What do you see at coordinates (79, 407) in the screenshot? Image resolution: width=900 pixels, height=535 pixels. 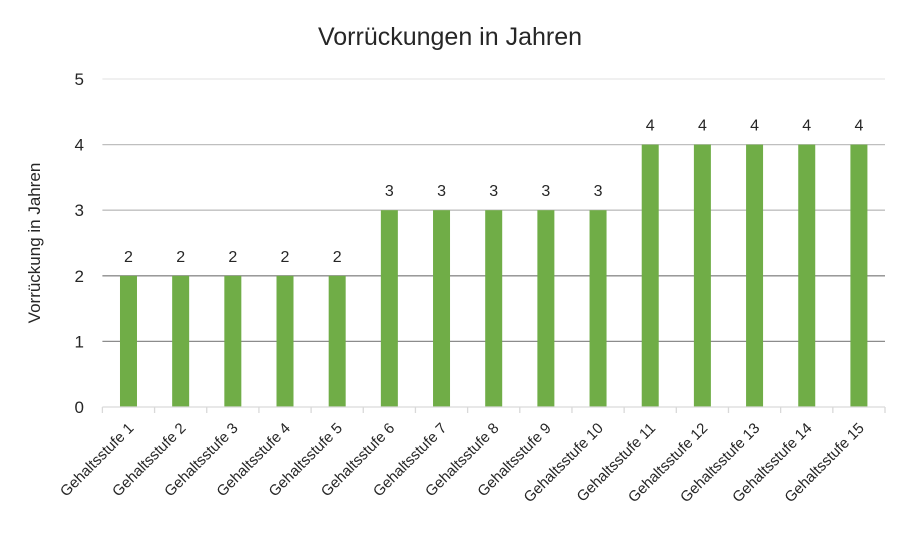 I see `y-tick-label: 0` at bounding box center [79, 407].